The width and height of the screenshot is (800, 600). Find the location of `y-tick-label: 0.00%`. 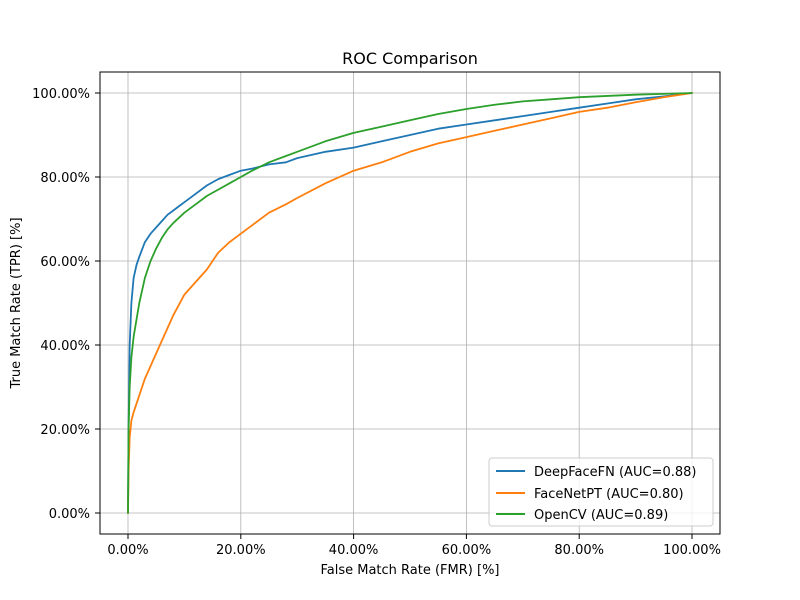

y-tick-label: 0.00% is located at coordinates (69, 514).